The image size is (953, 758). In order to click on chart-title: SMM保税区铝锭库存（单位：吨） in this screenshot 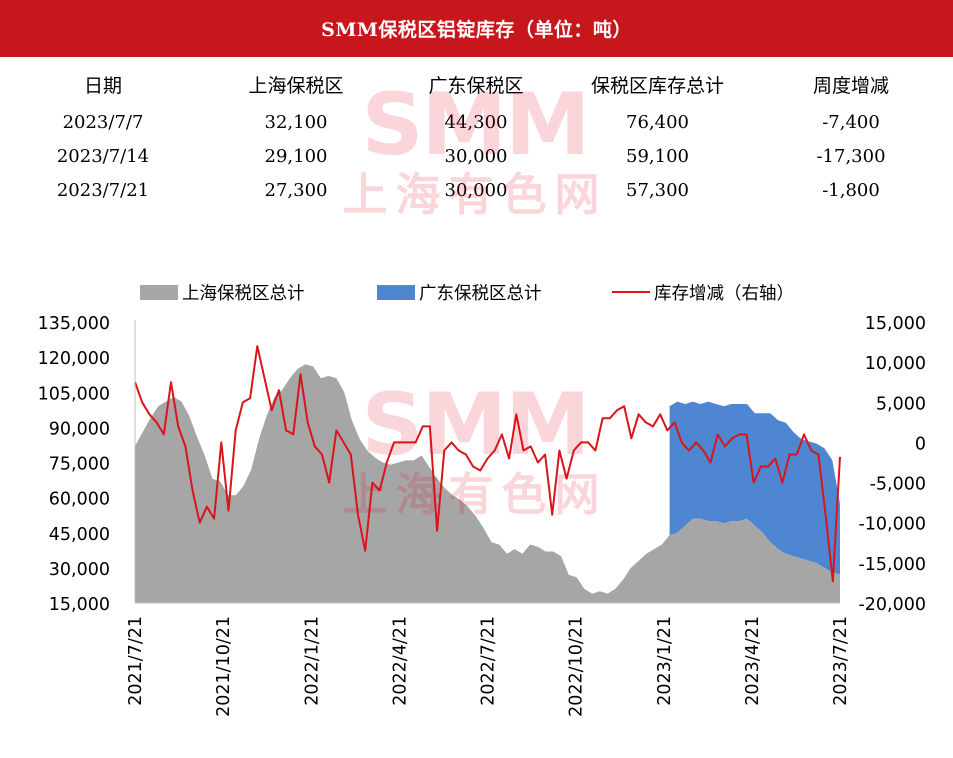, I will do `click(476, 30)`.